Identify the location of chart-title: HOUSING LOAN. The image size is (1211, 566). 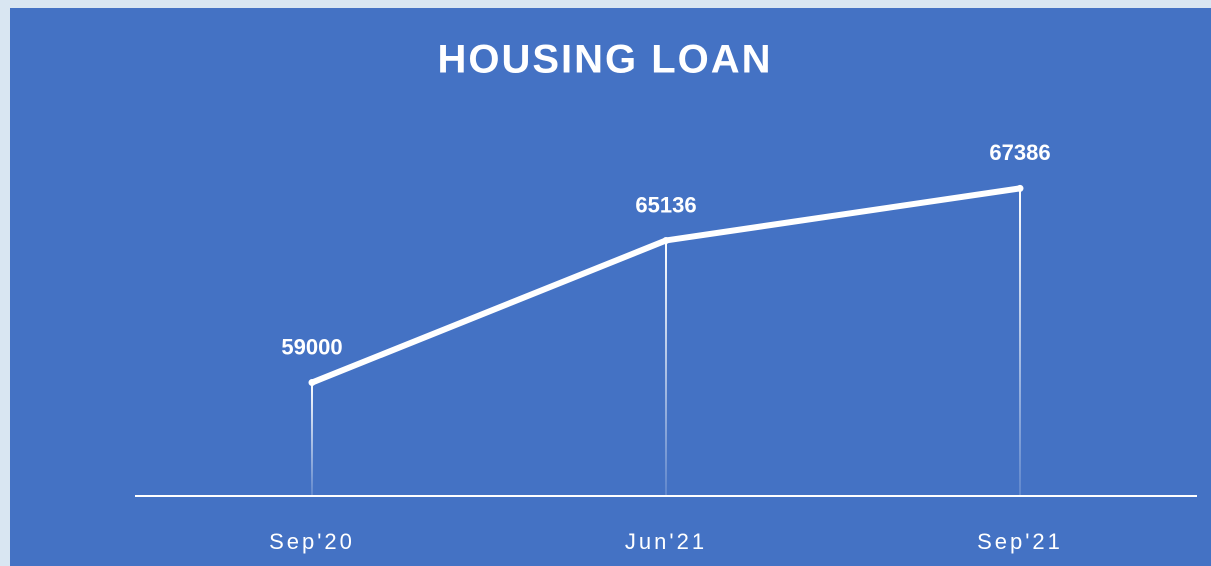
(604, 60).